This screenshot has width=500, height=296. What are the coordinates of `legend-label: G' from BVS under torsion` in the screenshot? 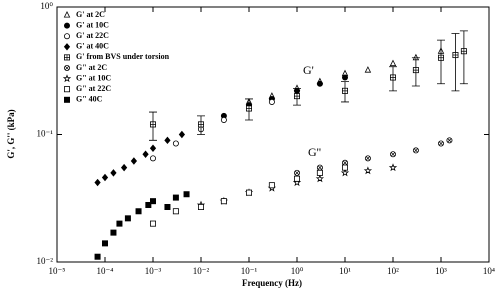 It's located at (123, 56).